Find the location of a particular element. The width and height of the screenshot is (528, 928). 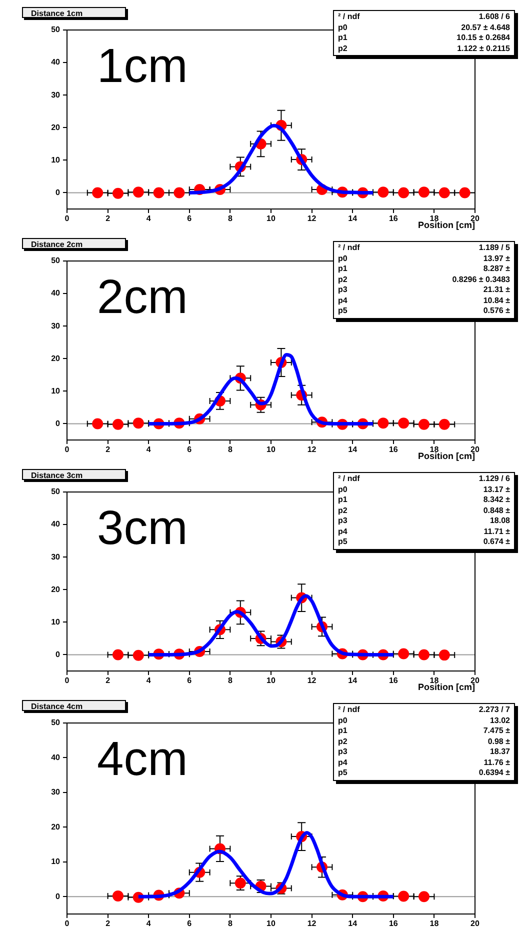

text: ² / ndf 1.129 / 6 is located at coordinates (424, 478).